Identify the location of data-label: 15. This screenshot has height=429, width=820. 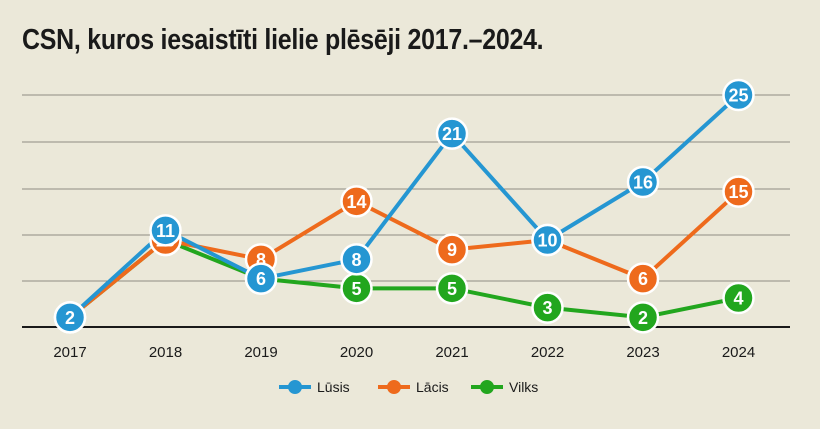
(738, 192).